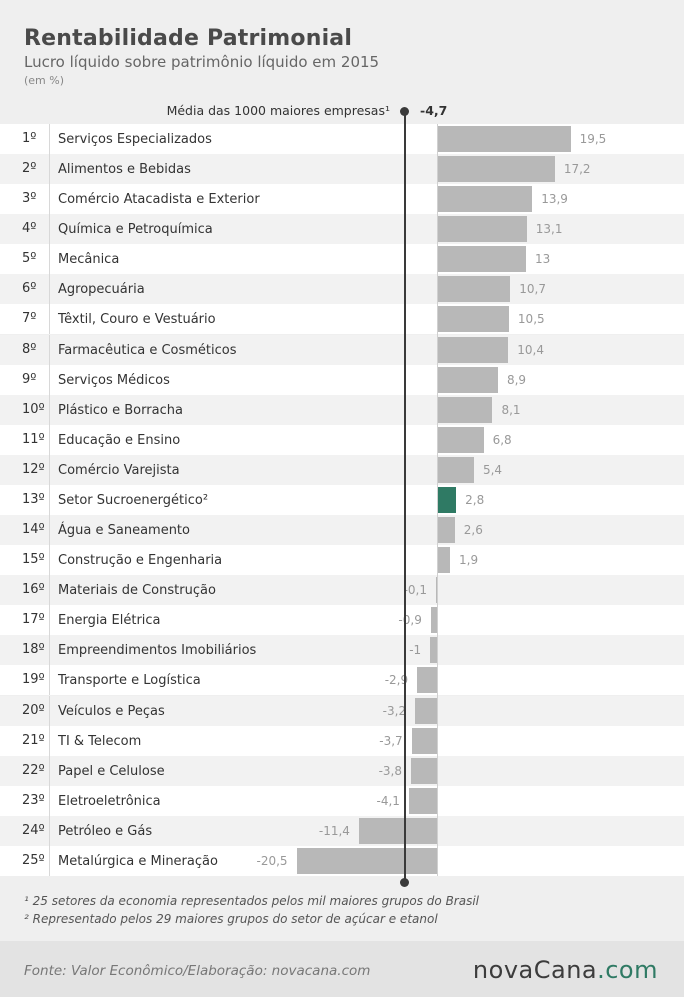 Image resolution: width=684 pixels, height=997 pixels. I want to click on rank-label: 24º, so click(33, 830).